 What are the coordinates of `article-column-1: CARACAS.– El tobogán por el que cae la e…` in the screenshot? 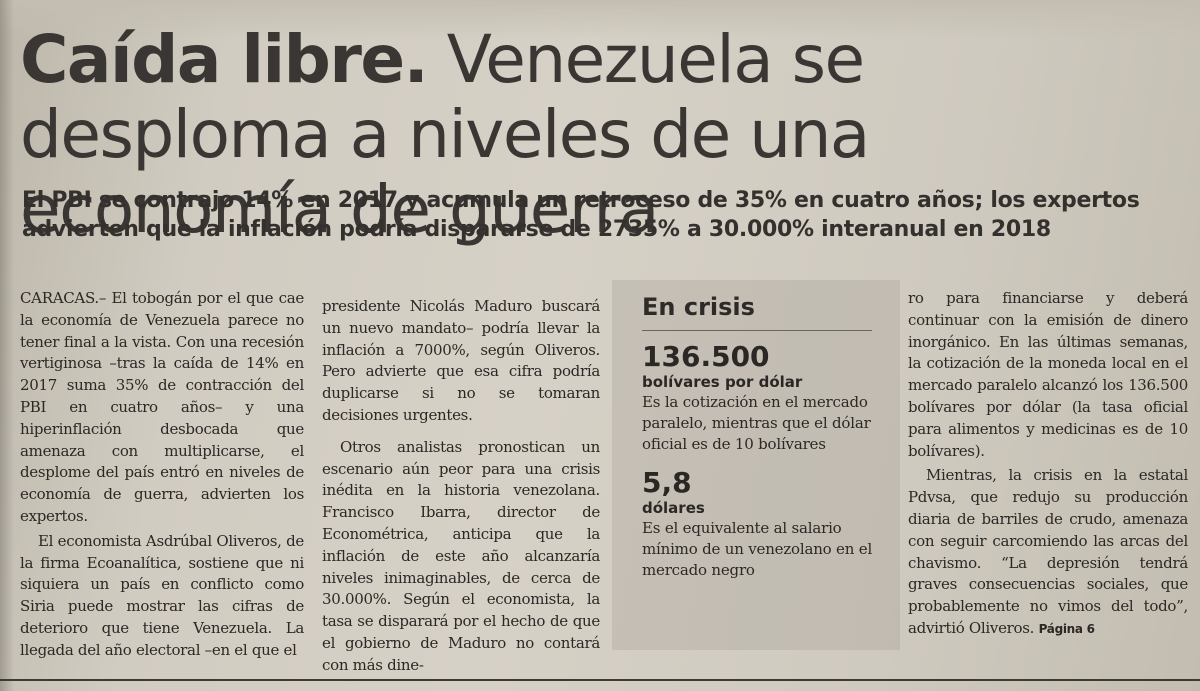 It's located at (162, 475).